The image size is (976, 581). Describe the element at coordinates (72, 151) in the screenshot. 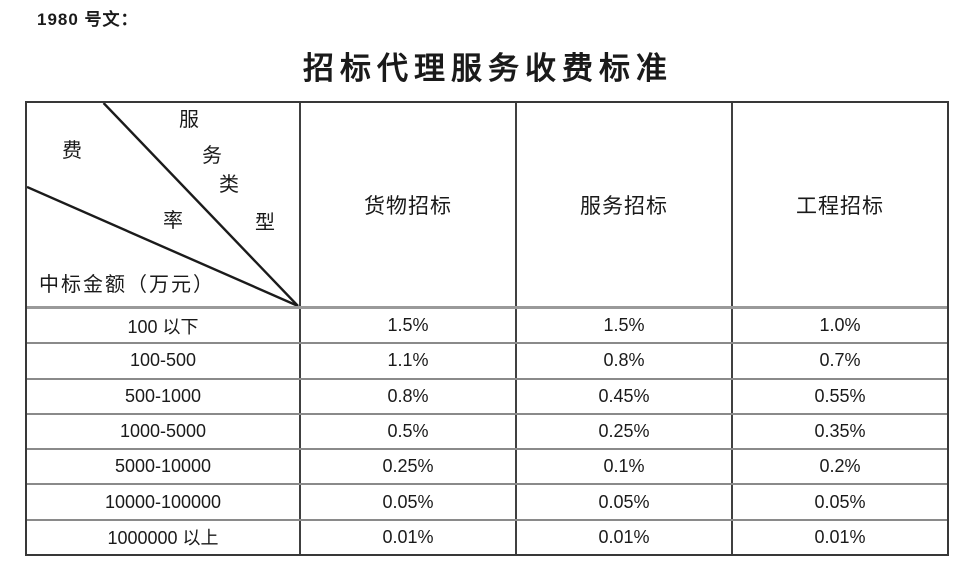

I see `corner-char-fee-1: 费` at that location.